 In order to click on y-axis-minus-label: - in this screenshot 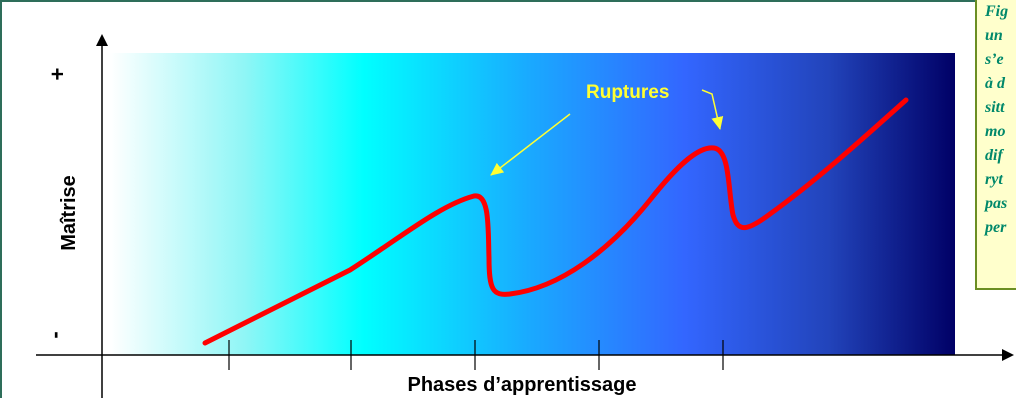, I will do `click(54, 334)`.